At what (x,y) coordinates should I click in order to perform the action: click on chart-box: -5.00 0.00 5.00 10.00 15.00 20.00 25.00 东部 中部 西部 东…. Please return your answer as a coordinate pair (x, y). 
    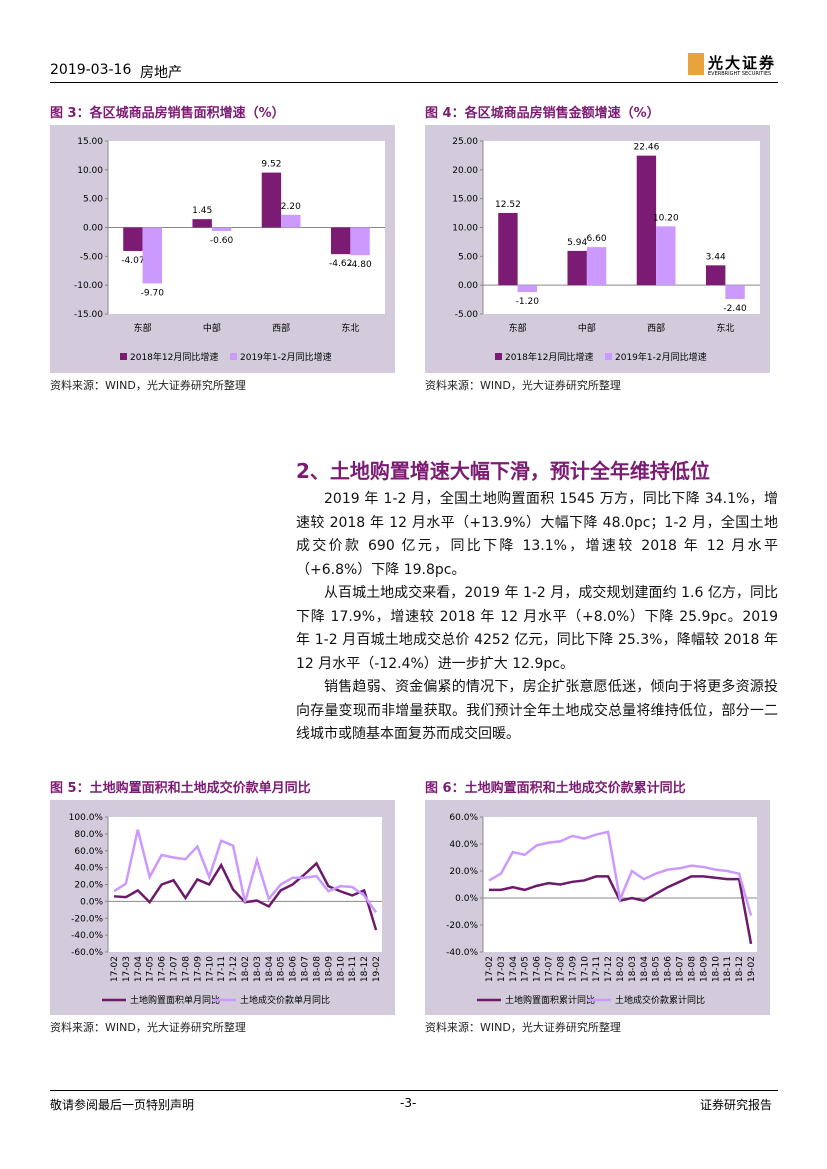
    Looking at the image, I should click on (597, 249).